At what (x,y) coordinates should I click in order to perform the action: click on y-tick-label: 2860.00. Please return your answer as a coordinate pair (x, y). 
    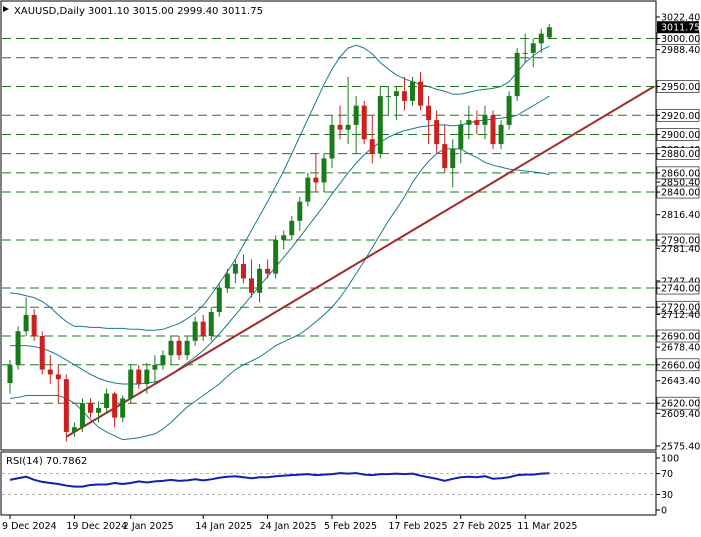
    Looking at the image, I should click on (680, 173).